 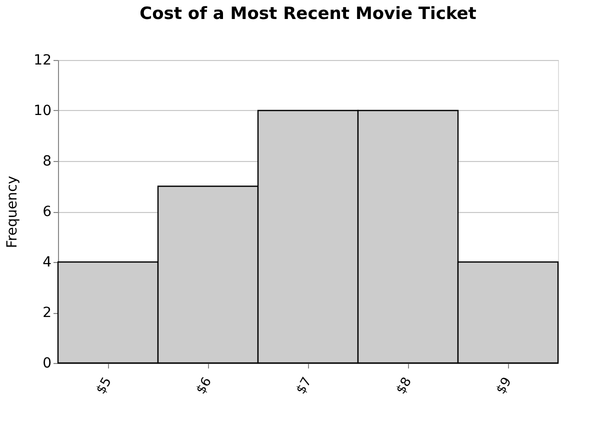 What do you see at coordinates (504, 386) in the screenshot?
I see `x-tick-label: $9` at bounding box center [504, 386].